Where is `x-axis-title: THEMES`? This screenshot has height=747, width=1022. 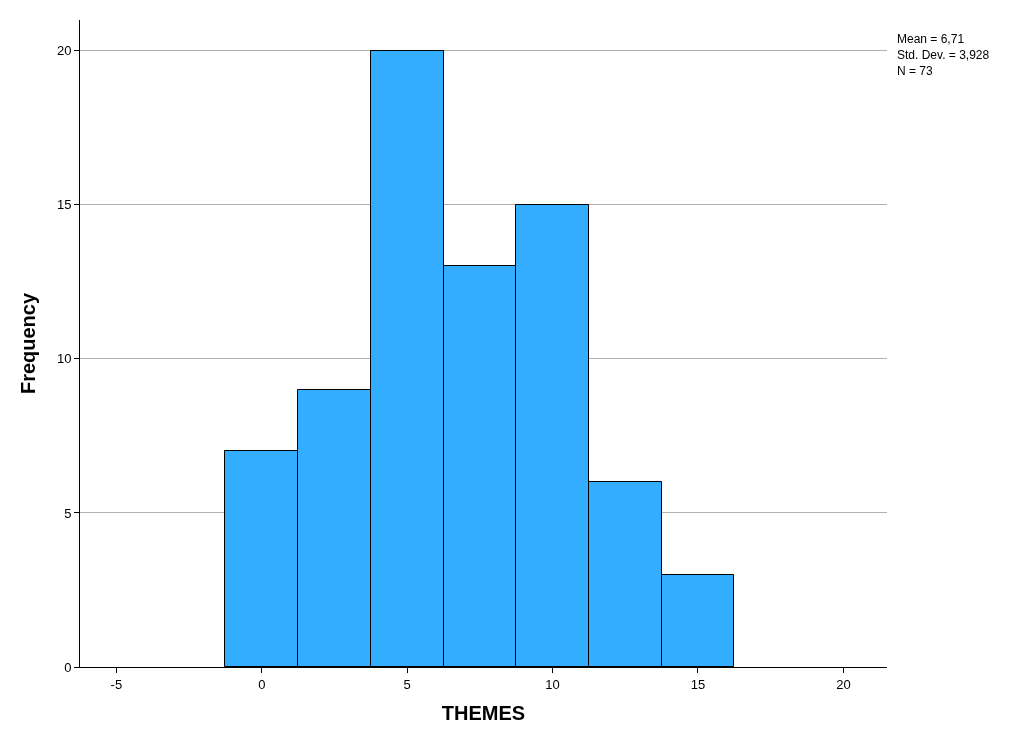
x-axis-title: THEMES is located at coordinates (483, 713).